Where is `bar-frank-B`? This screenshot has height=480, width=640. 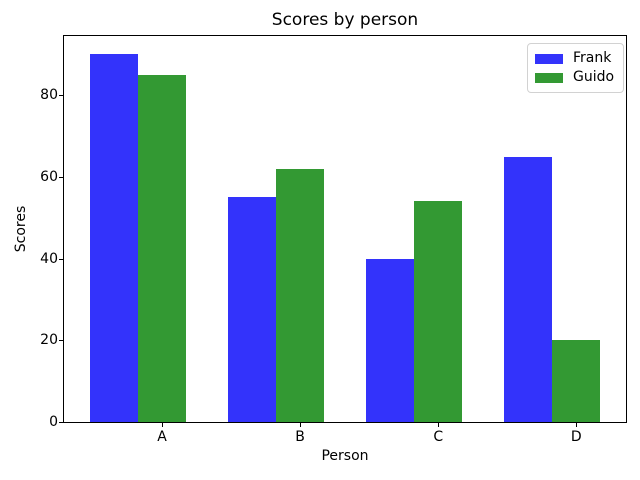 bar-frank-B is located at coordinates (251, 309).